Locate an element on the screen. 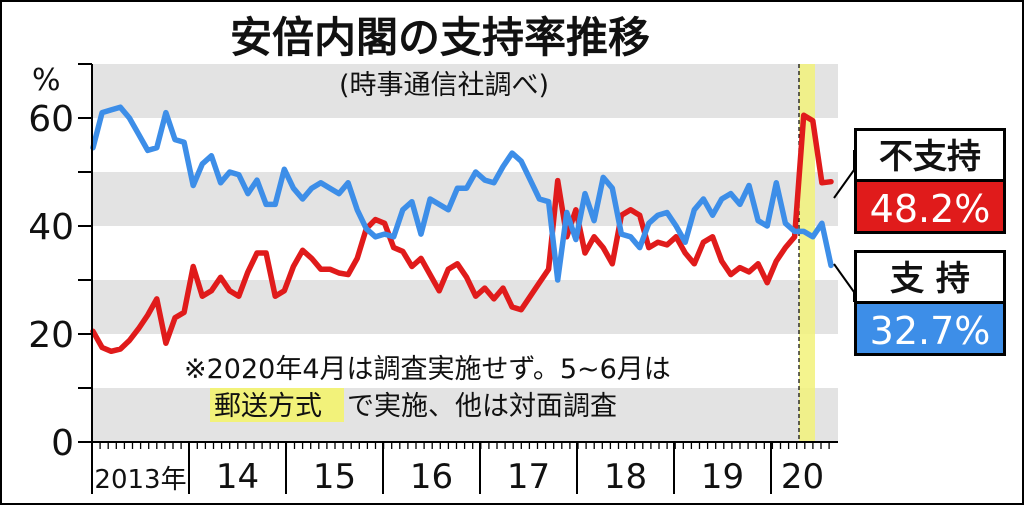 Image resolution: width=1024 pixels, height=505 pixels. note-line1: ※2020年4月は調査実施せず。5~6月は is located at coordinates (427, 369).